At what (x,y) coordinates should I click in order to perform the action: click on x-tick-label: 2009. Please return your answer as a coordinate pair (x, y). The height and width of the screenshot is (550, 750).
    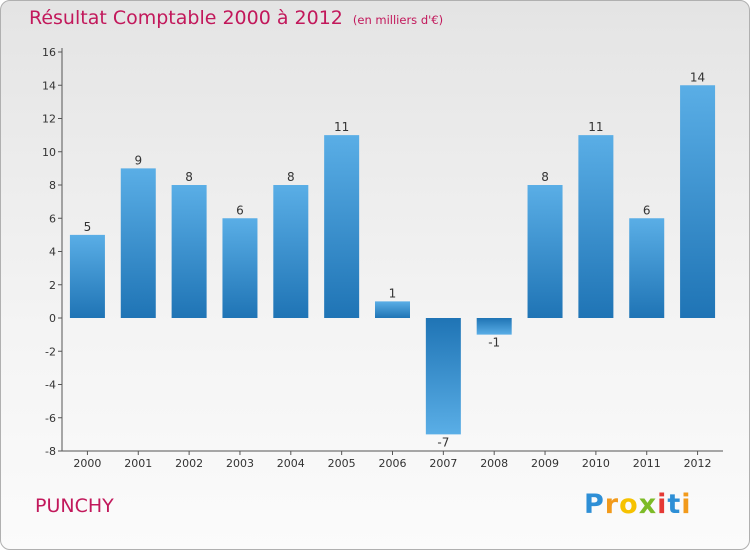
    Looking at the image, I should click on (545, 463).